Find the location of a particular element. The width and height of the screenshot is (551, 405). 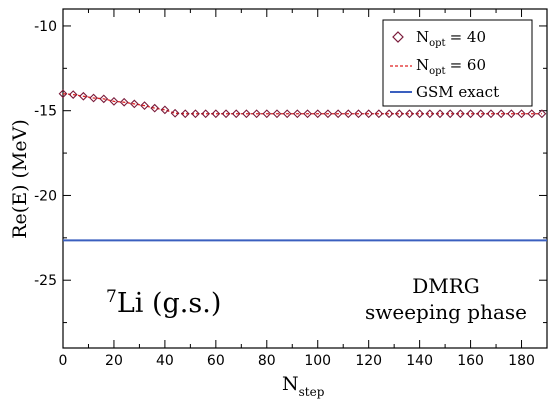

x-tick-label: 20 is located at coordinates (114, 361).